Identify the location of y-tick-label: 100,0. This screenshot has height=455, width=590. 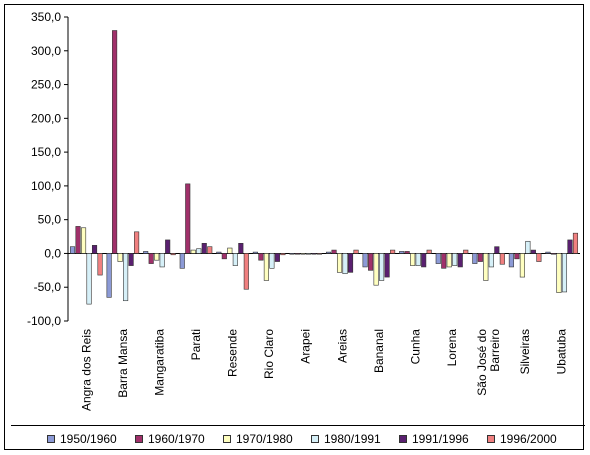
(46, 186).